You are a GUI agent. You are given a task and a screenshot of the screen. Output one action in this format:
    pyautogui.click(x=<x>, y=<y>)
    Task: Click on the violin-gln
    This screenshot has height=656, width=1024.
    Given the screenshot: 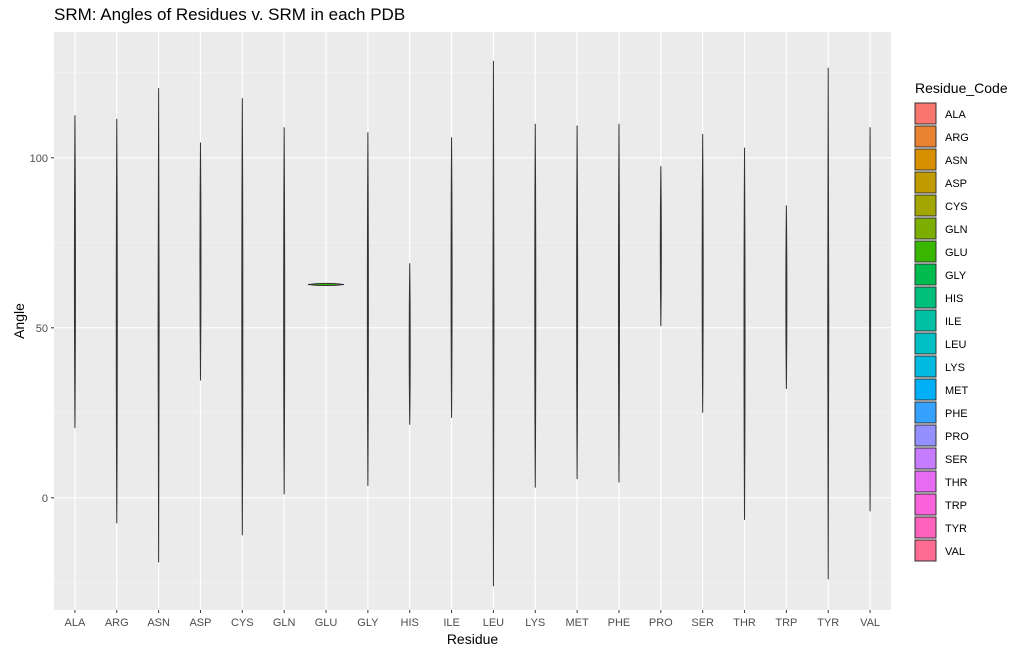 What is the action you would take?
    pyautogui.click(x=284, y=311)
    